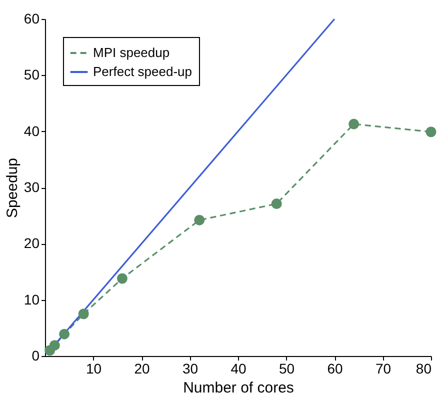  I want to click on x-tick-label: 70, so click(383, 368).